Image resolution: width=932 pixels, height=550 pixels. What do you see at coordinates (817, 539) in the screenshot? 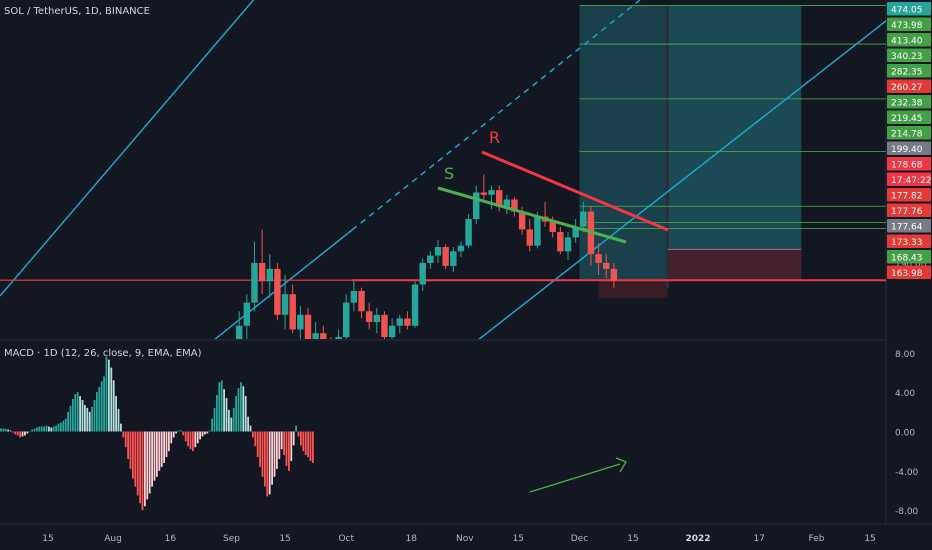
I see `x-axis-tick-label: Feb` at bounding box center [817, 539].